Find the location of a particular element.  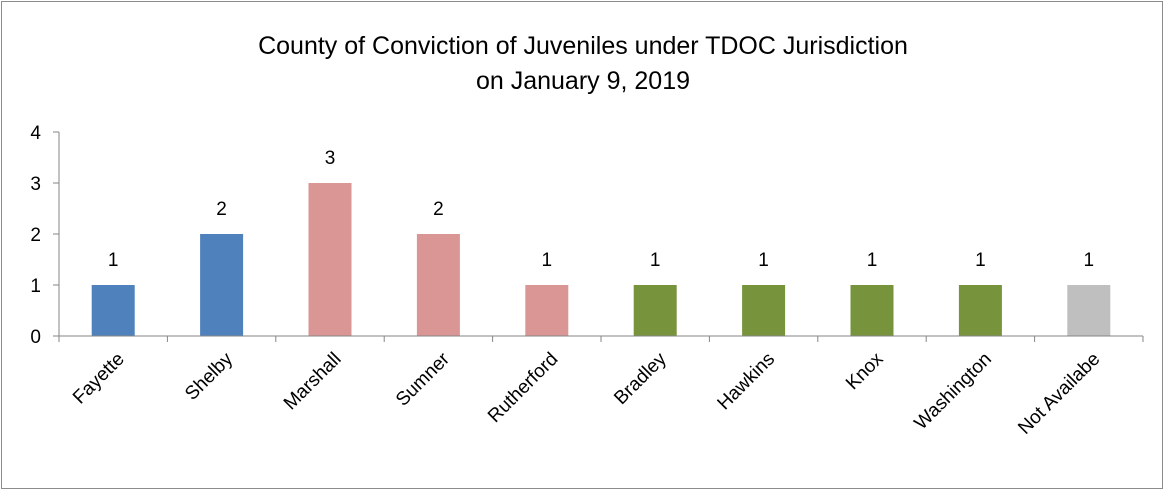

x-tick-label-2: Marshall is located at coordinates (313, 382).